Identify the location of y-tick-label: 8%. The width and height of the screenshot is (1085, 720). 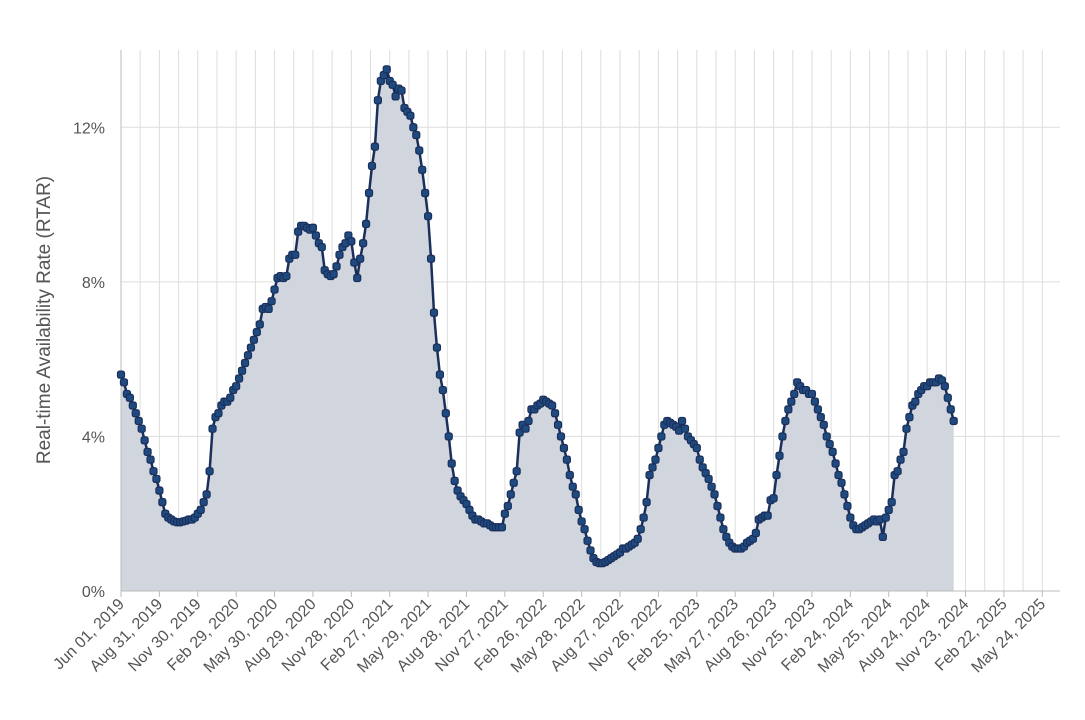
(93, 283).